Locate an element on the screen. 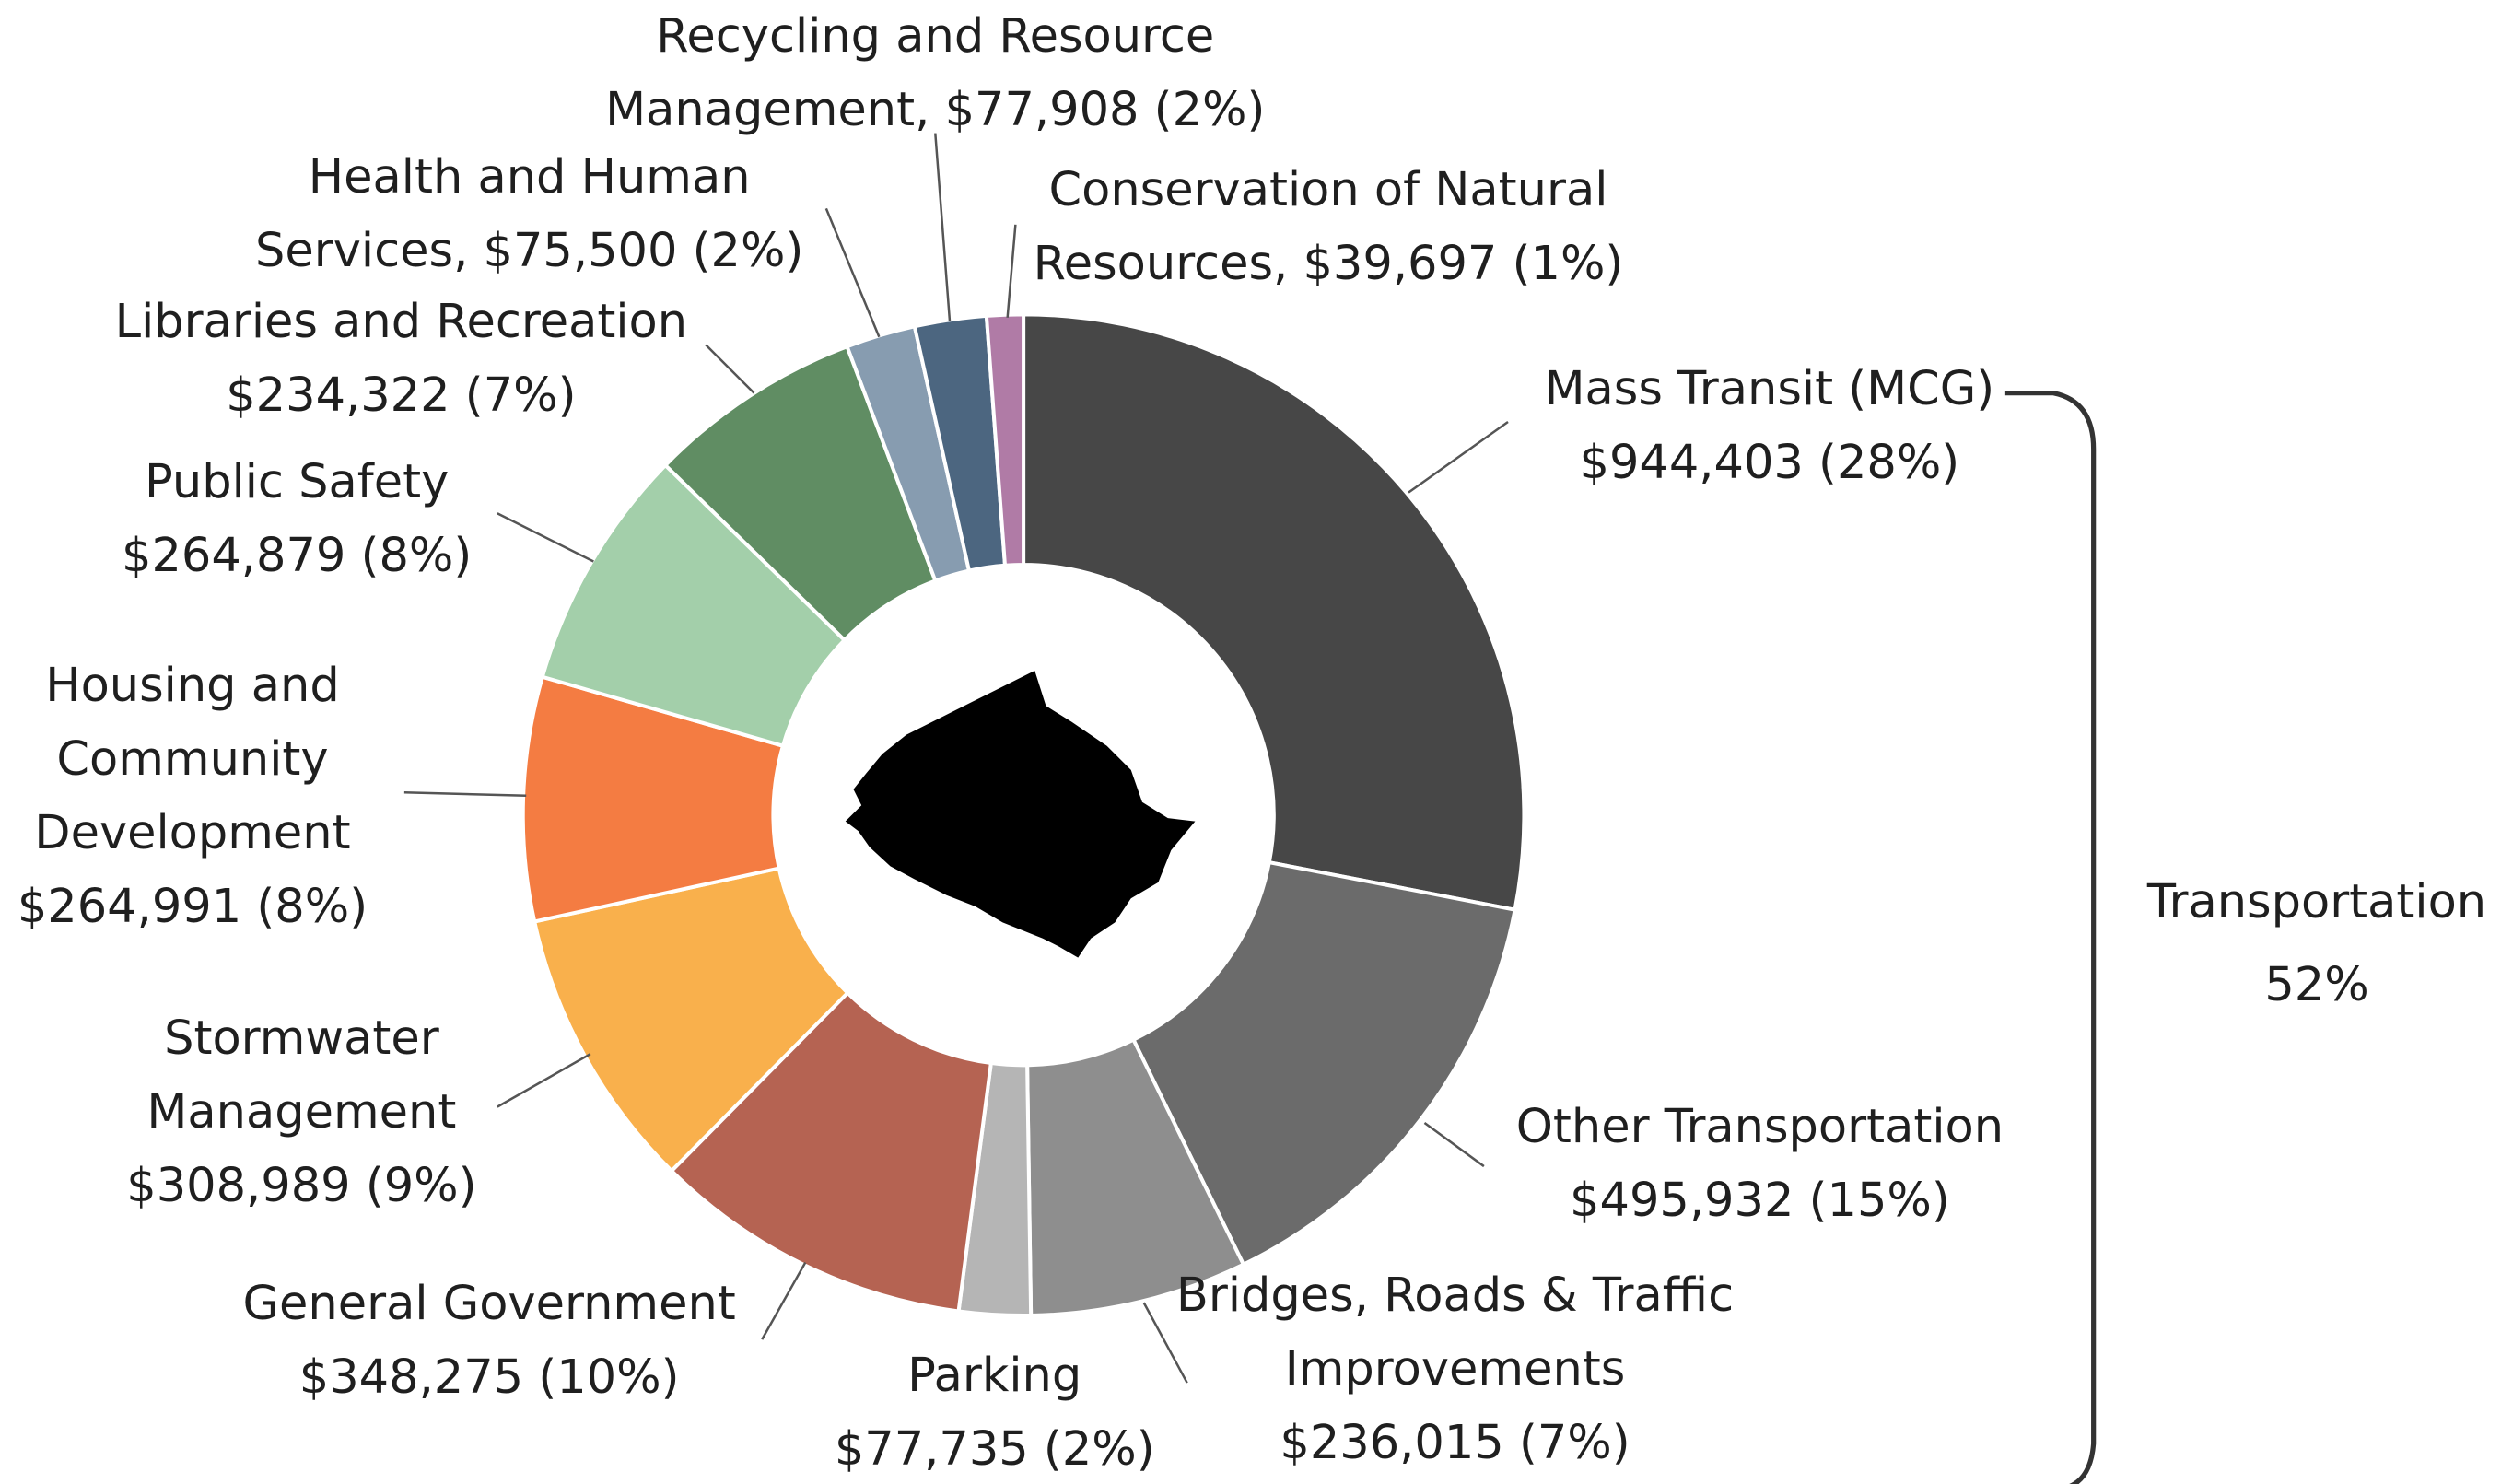 This screenshot has width=2501, height=1484. value-label: $39,697 (1%) is located at coordinates (1463, 264).